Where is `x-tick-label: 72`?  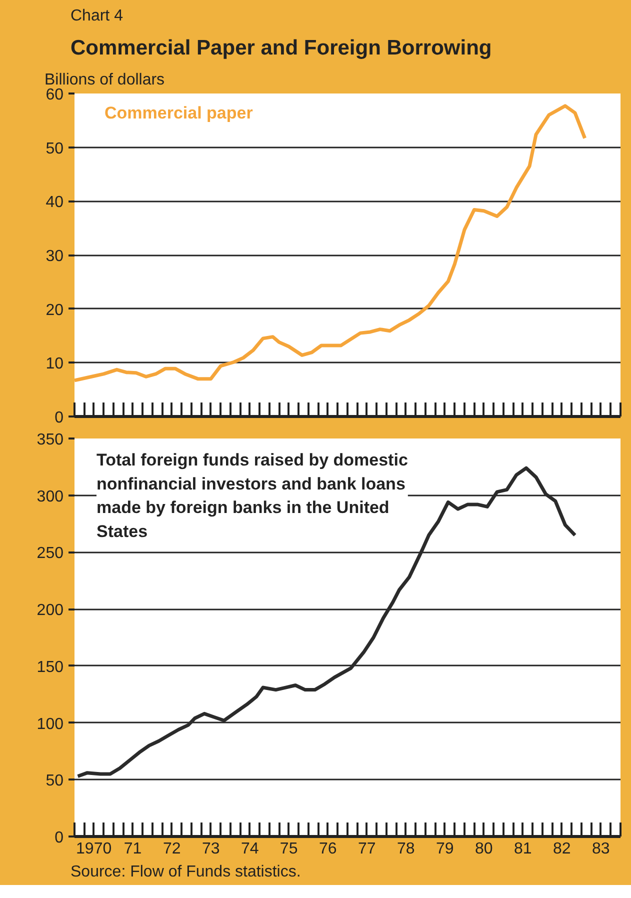 x-tick-label: 72 is located at coordinates (171, 849).